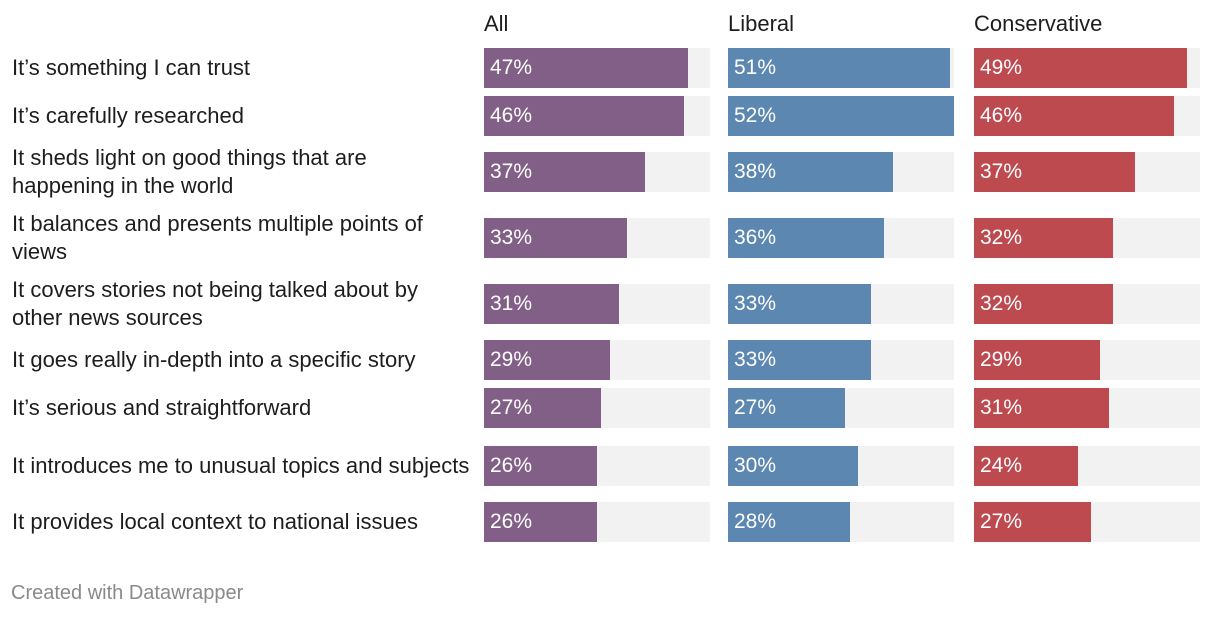 The width and height of the screenshot is (1220, 620). What do you see at coordinates (789, 522) in the screenshot?
I see `bar-liberal: 28%` at bounding box center [789, 522].